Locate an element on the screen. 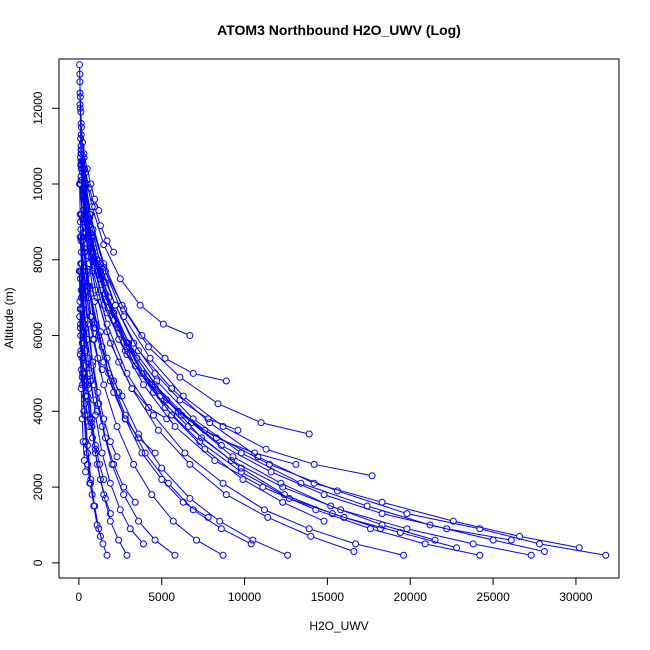 The image size is (650, 650). x-tick-label: 15000 is located at coordinates (328, 597).